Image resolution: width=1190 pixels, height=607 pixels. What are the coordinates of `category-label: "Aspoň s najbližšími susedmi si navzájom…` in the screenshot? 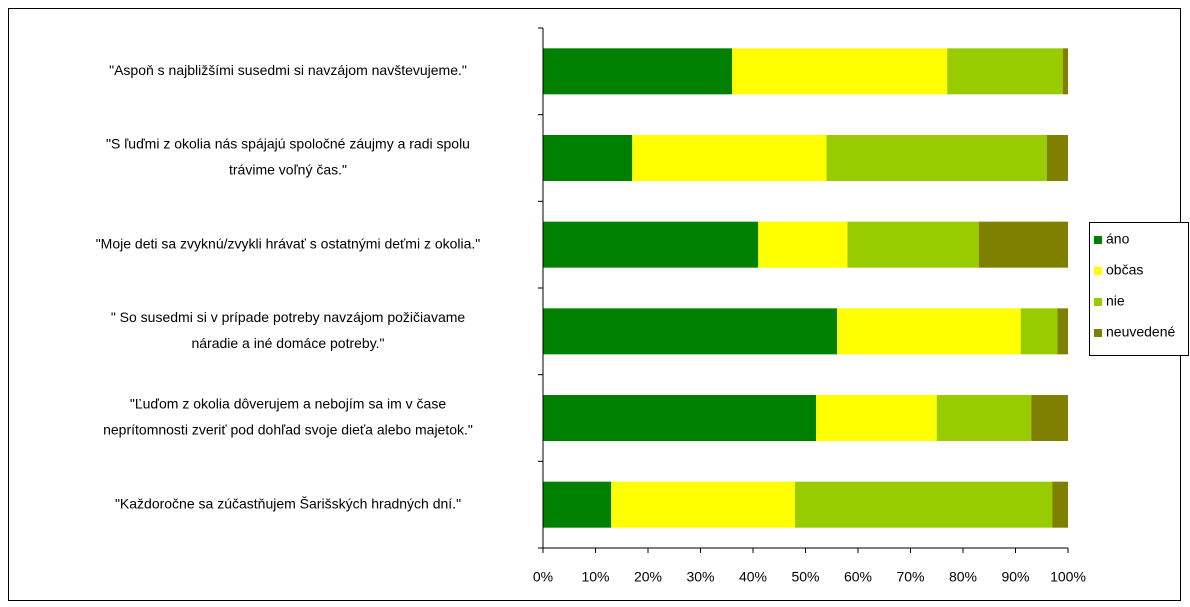 It's located at (288, 70).